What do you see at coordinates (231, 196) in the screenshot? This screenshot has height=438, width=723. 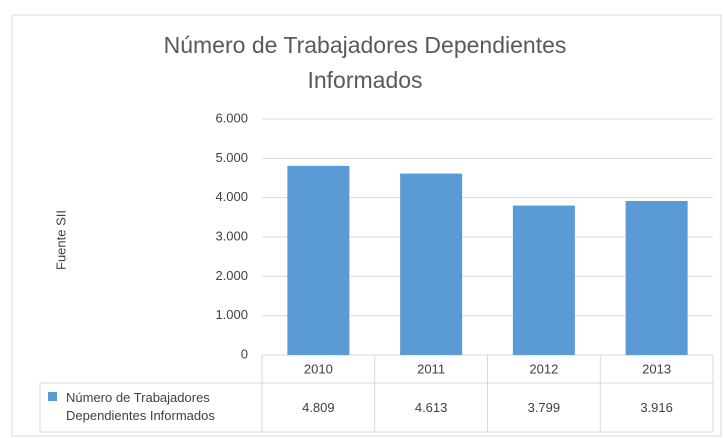 I see `y-tick-label: 4.000` at bounding box center [231, 196].